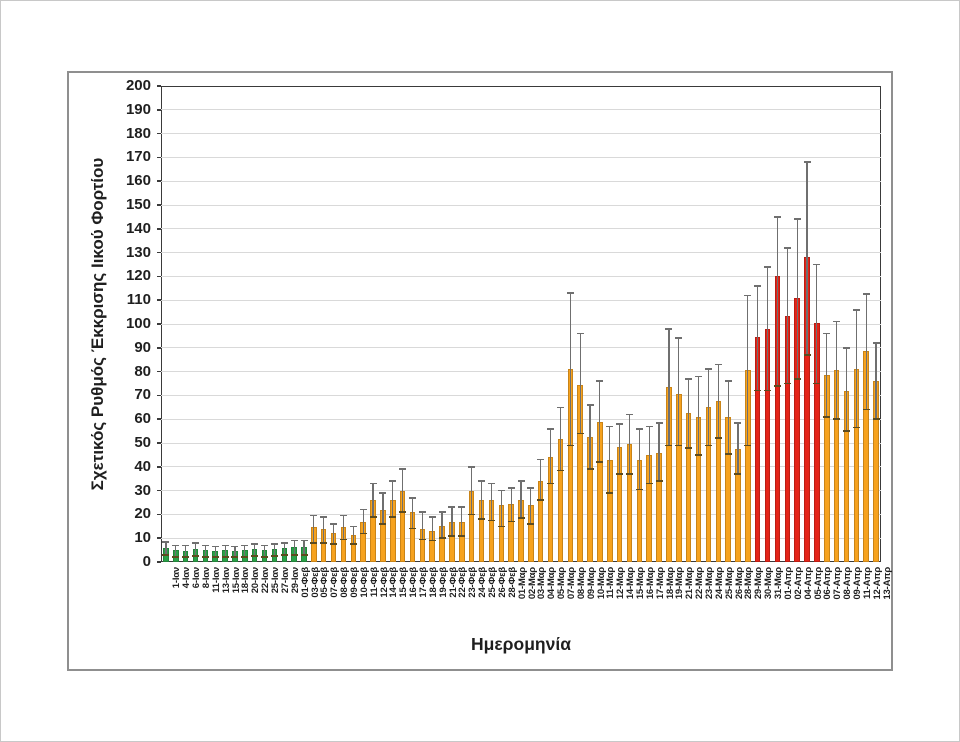  What do you see at coordinates (138, 228) in the screenshot?
I see `y-axis-tick-label: 140` at bounding box center [138, 228].